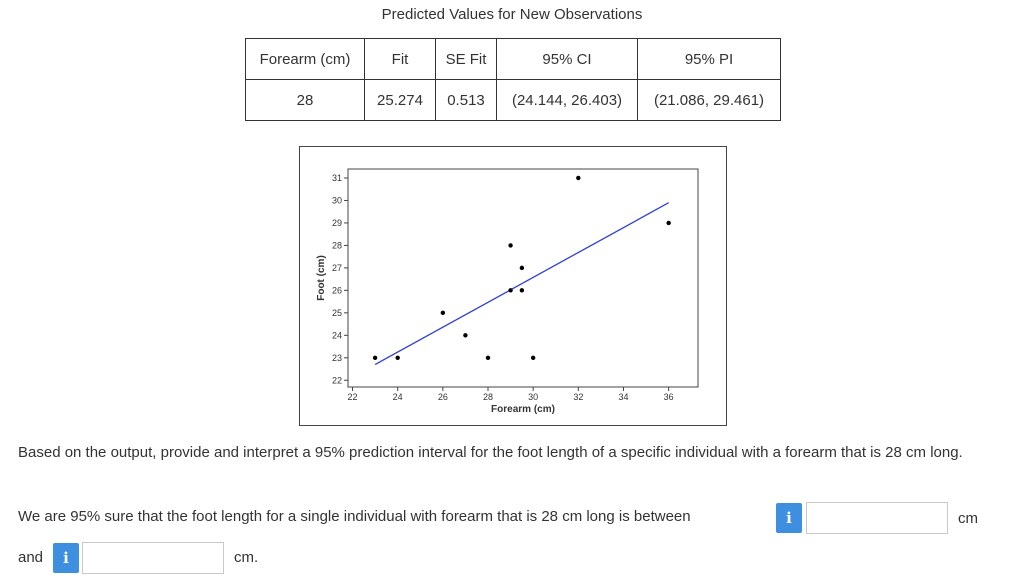 The width and height of the screenshot is (1024, 583). I want to click on x-tick-label: 30, so click(533, 397).